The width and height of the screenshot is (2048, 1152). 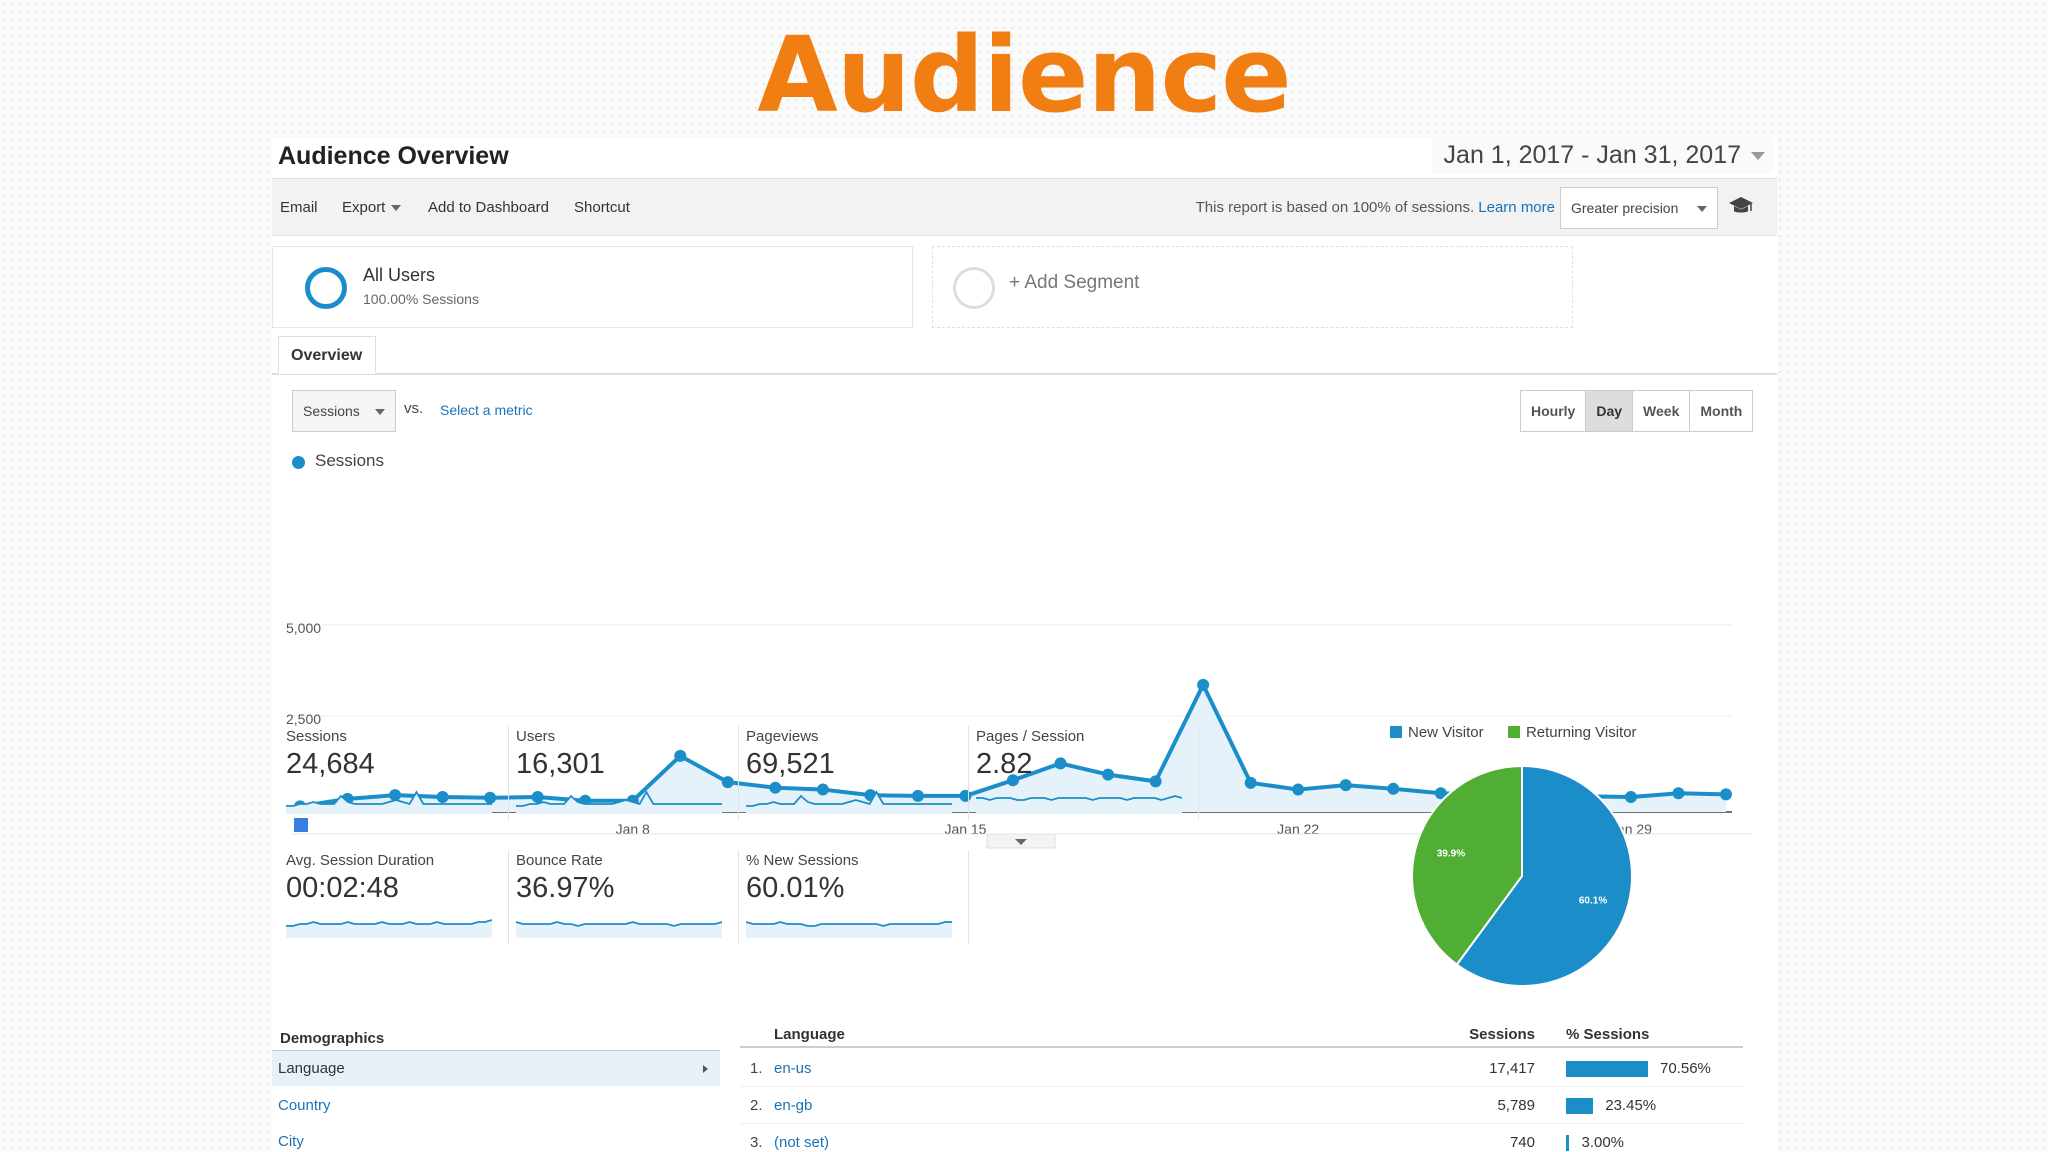 I want to click on export-label: Export, so click(x=364, y=207).